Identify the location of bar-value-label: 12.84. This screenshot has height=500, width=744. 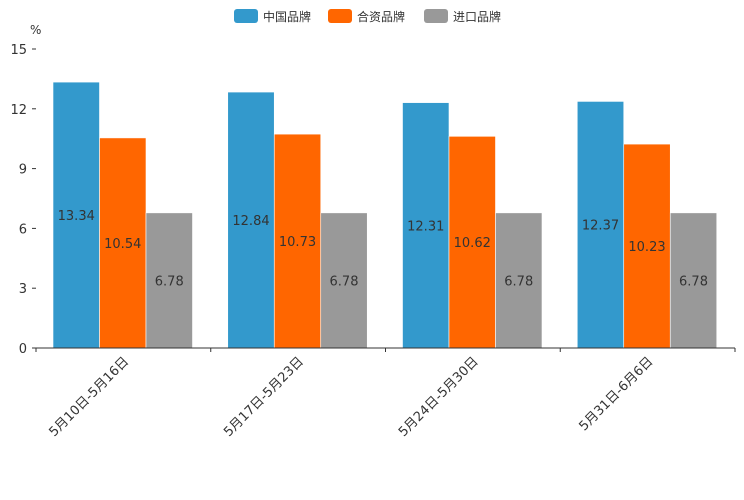
(250, 221).